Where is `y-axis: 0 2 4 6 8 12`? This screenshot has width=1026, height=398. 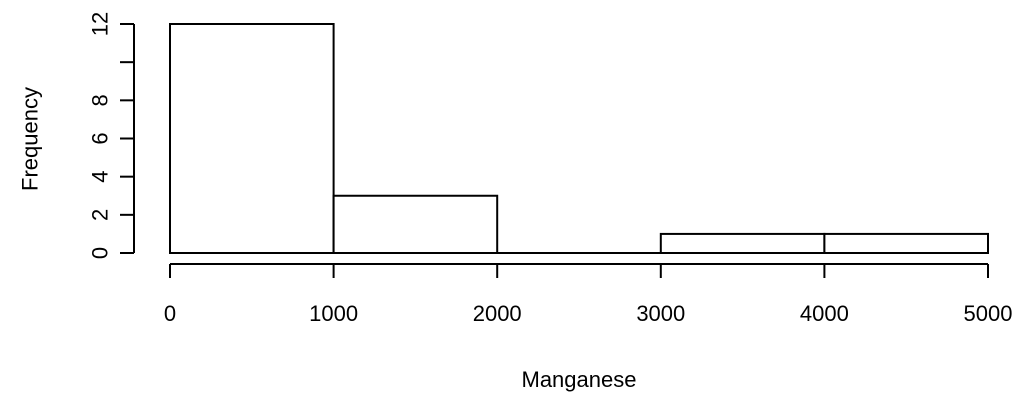 y-axis: 0 2 4 6 8 12 is located at coordinates (111, 135).